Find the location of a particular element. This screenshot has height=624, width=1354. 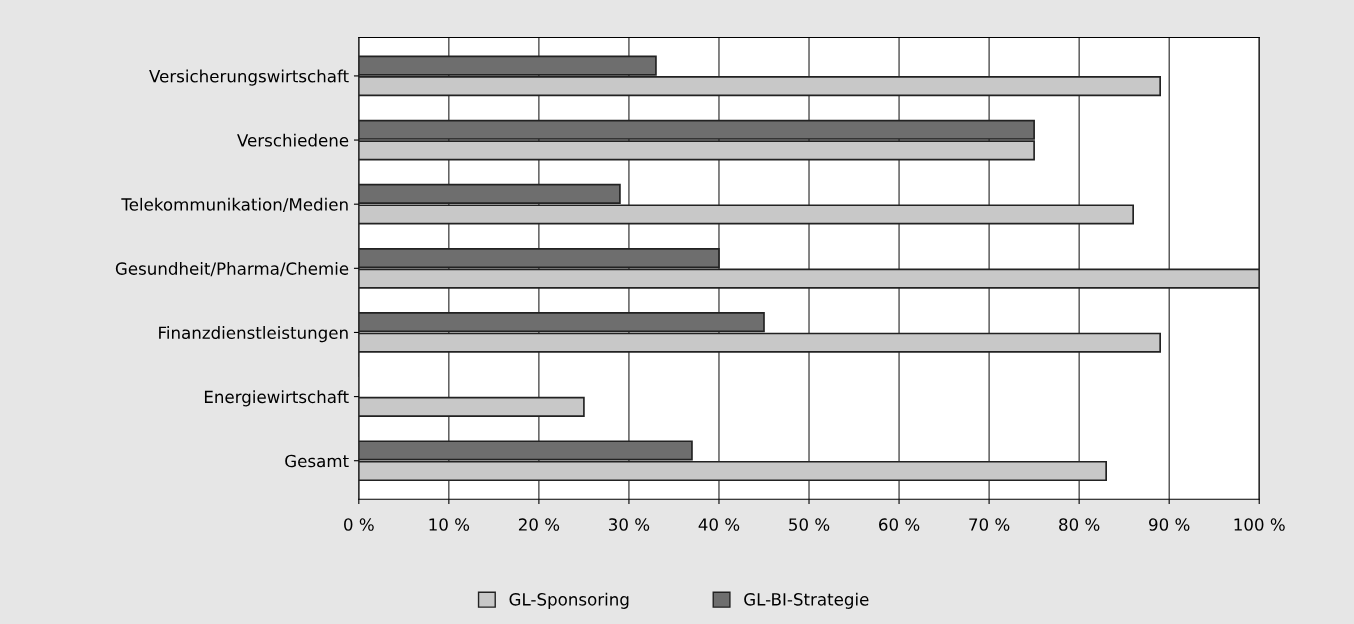

x-tick-label: 0 % is located at coordinates (359, 524).